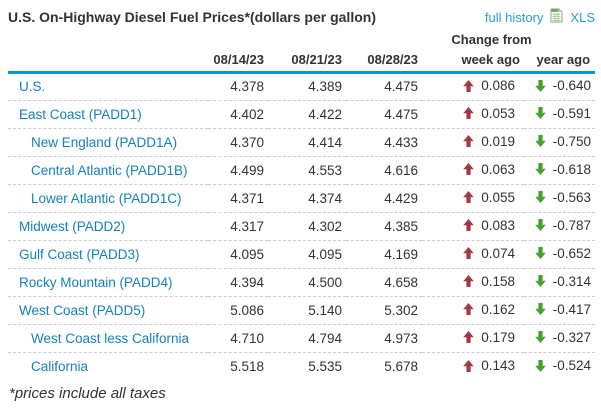 The height and width of the screenshot is (412, 601). I want to click on region-label: U.S., so click(32, 86).